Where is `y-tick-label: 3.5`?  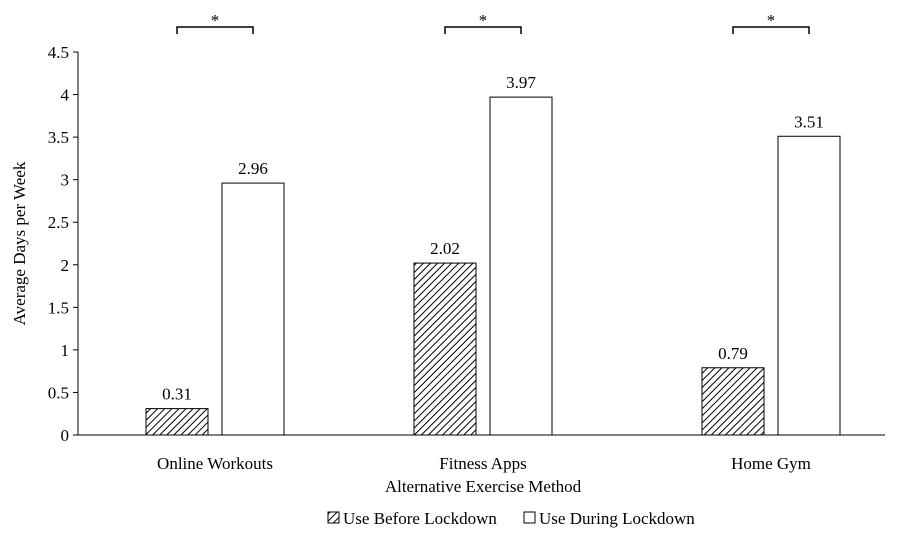
y-tick-label: 3.5 is located at coordinates (58, 137).